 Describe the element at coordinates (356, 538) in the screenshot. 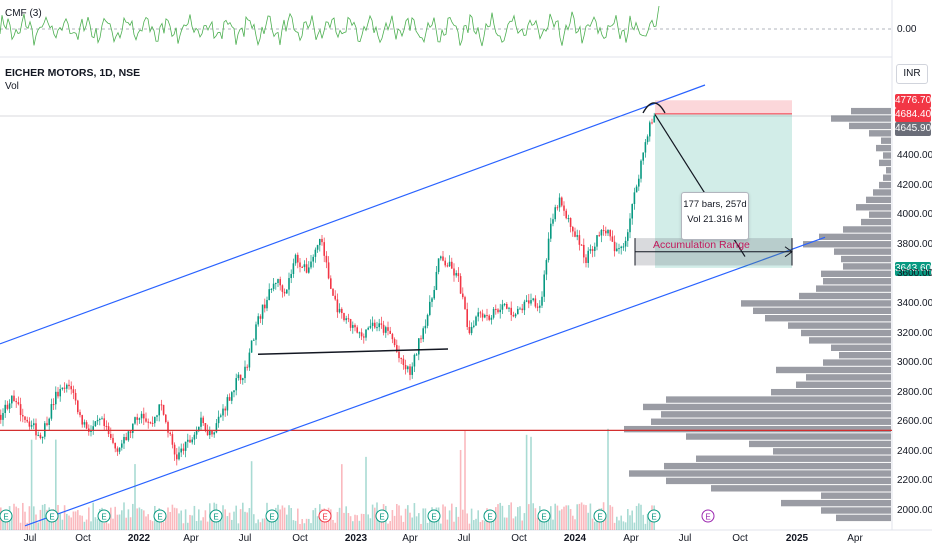

I see `x-tick-label: 2023` at that location.